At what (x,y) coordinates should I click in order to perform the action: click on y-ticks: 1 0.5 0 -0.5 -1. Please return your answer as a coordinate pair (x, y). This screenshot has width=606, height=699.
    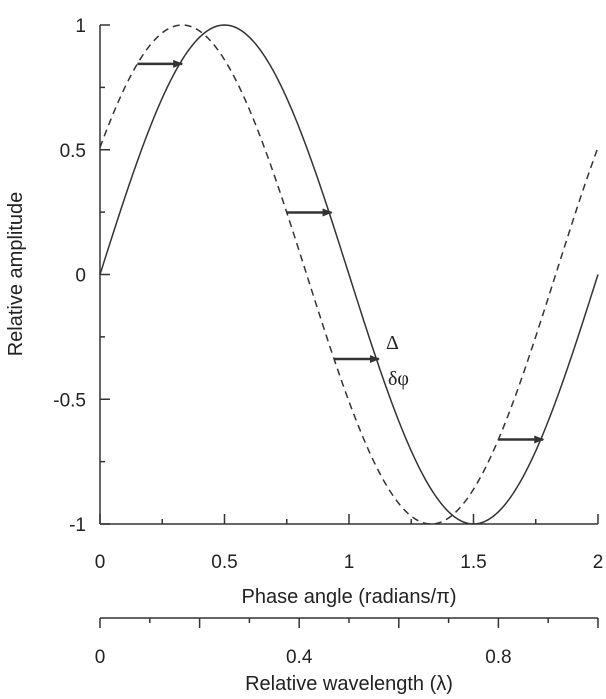
    Looking at the image, I should click on (81, 276).